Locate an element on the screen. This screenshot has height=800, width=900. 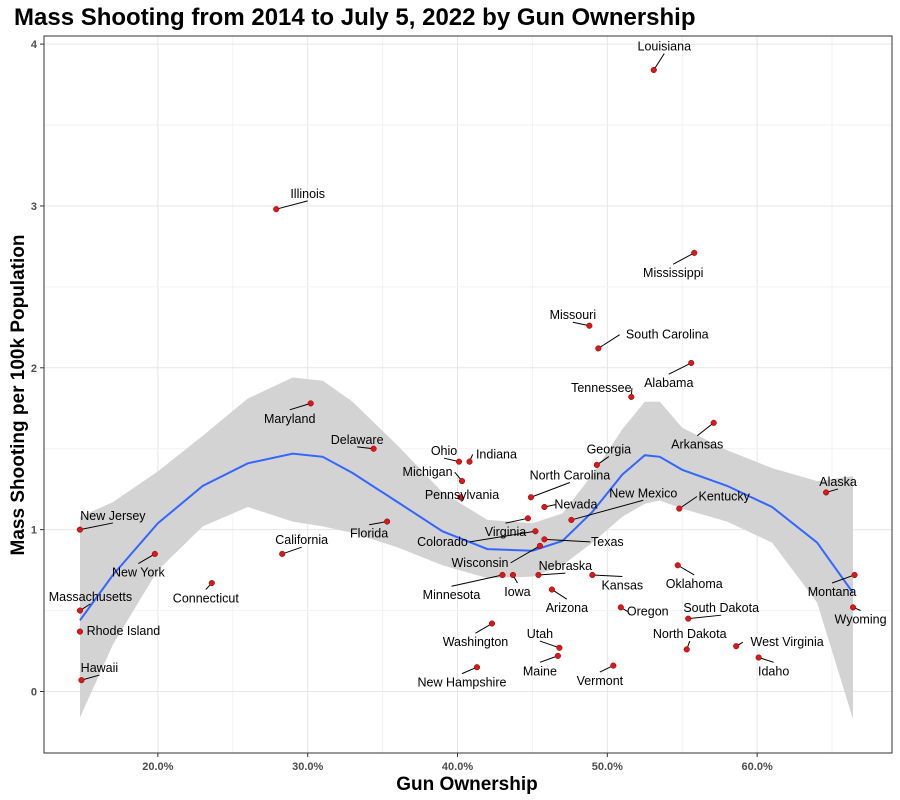
point-label-vermont: Vermont is located at coordinates (600, 681).